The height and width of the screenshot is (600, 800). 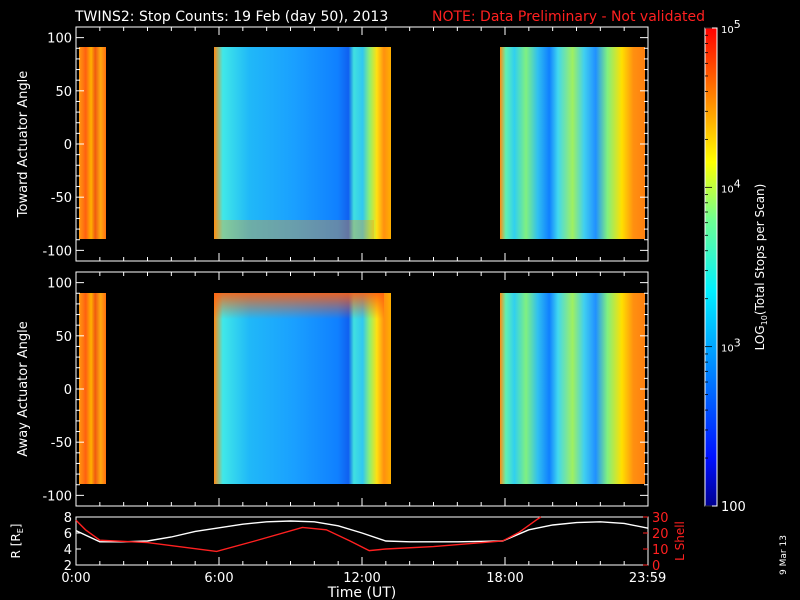 I want to click on orbit-lines, so click(x=362, y=534).